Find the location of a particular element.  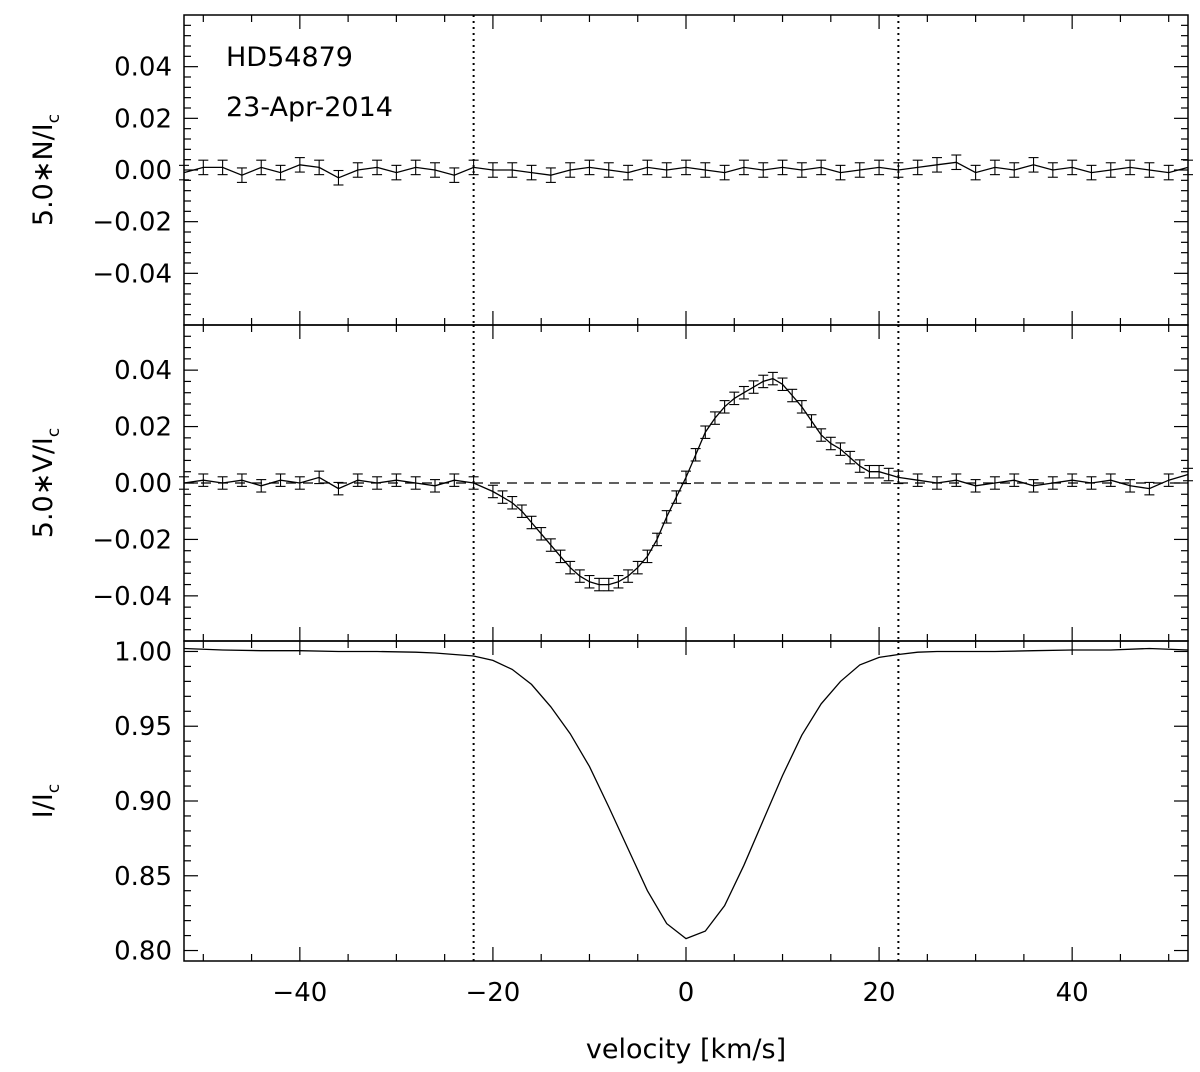

y-tick-label: 0.80 is located at coordinates (143, 952).